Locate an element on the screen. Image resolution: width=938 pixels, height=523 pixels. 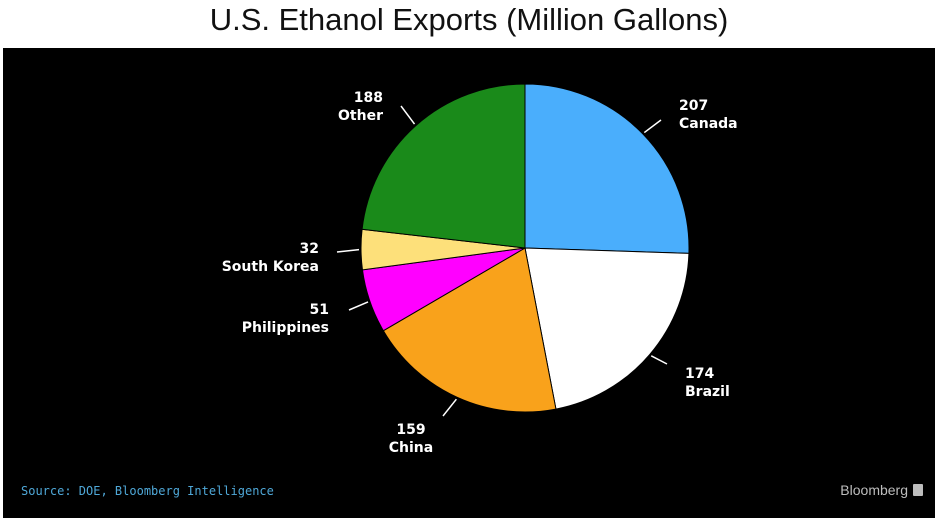
data-label-value-china: 159 is located at coordinates (410, 430).